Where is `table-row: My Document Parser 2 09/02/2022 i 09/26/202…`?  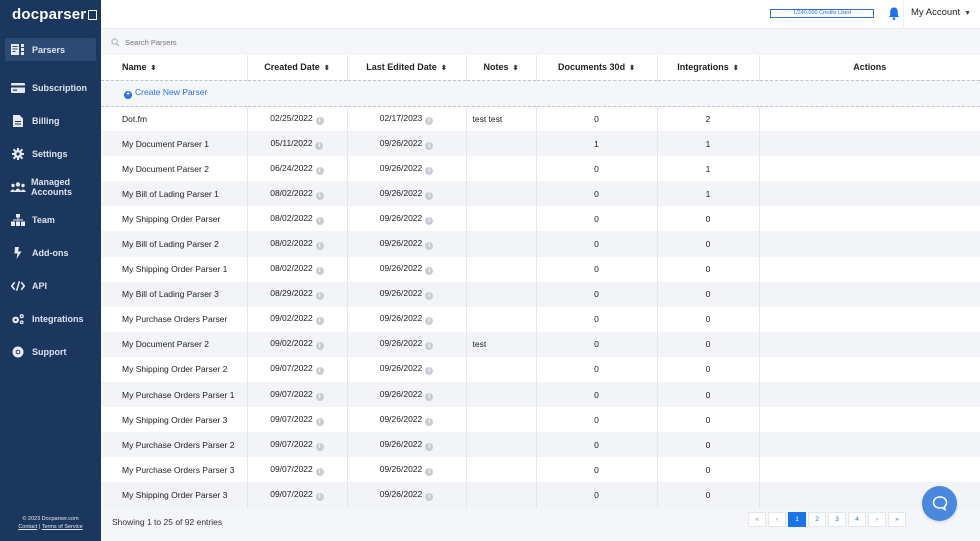
table-row: My Document Parser 2 09/02/2022 i 09/26/202… is located at coordinates (540, 344).